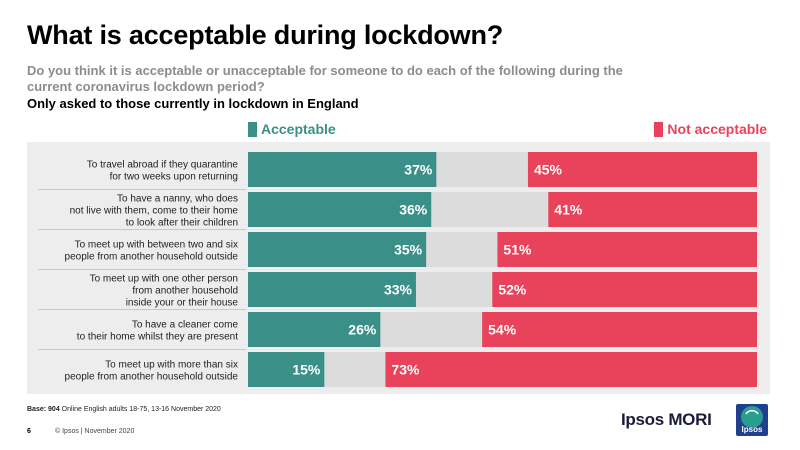 The height and width of the screenshot is (450, 800). I want to click on copyright: © Ipsos | November 2020, so click(95, 431).